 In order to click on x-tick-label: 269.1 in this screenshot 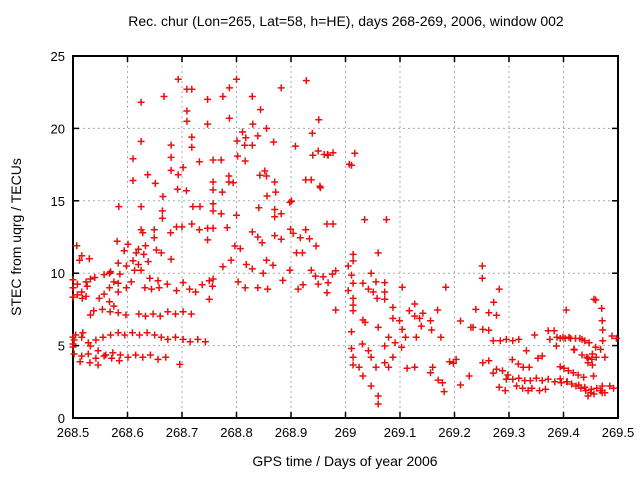, I will do `click(400, 432)`.